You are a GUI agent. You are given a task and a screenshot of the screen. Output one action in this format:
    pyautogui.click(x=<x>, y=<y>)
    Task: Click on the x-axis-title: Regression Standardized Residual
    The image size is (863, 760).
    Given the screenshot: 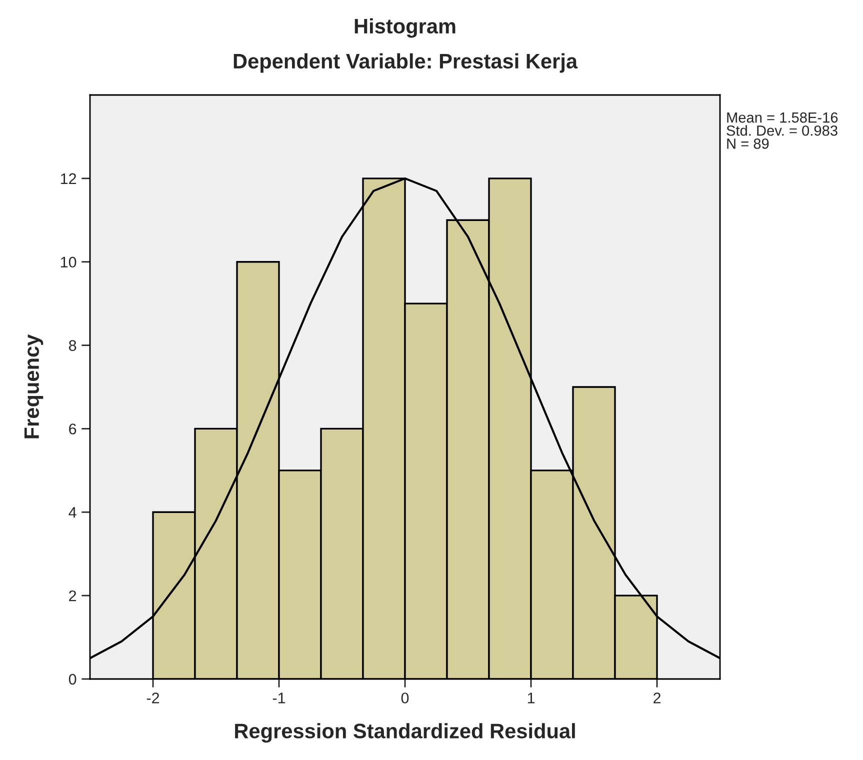 What is the action you would take?
    pyautogui.click(x=405, y=733)
    